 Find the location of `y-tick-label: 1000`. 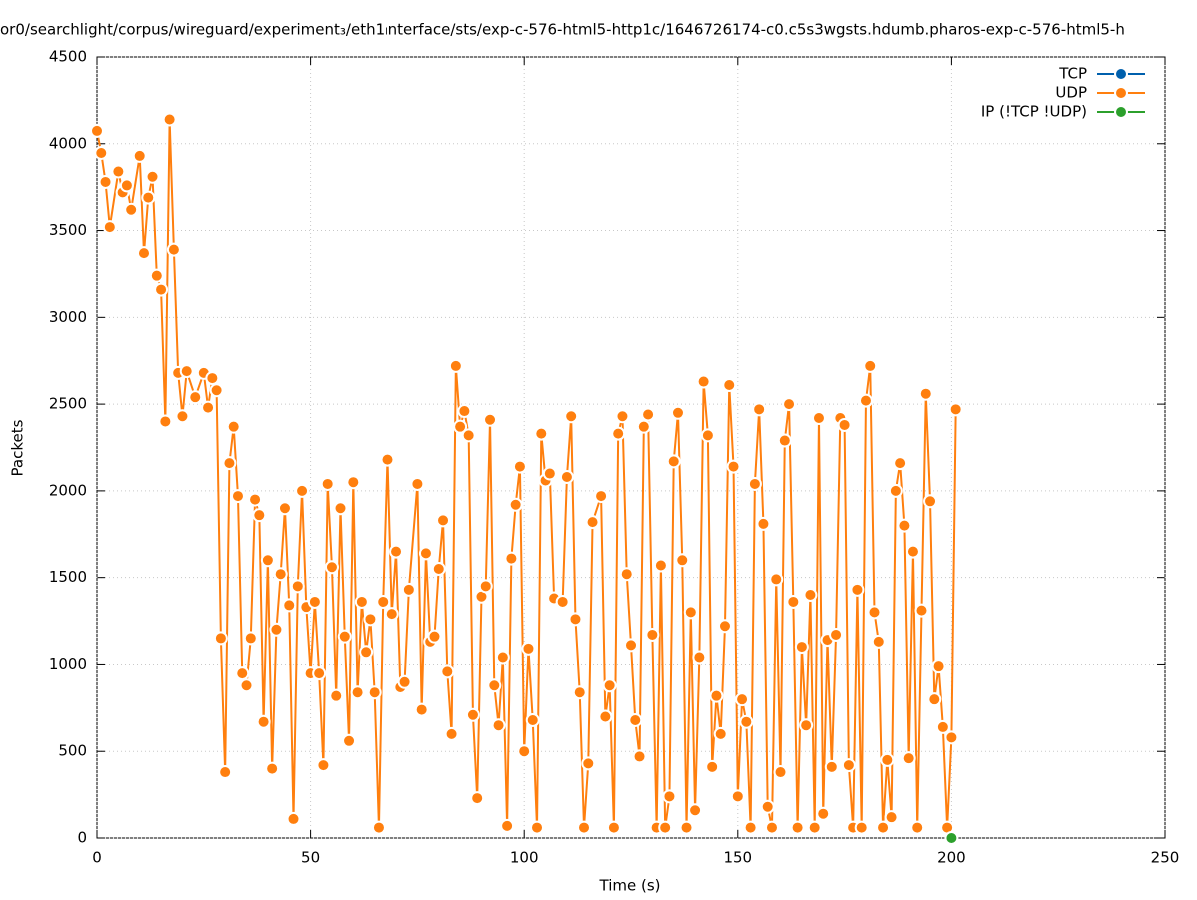

y-tick-label: 1000 is located at coordinates (68, 664).